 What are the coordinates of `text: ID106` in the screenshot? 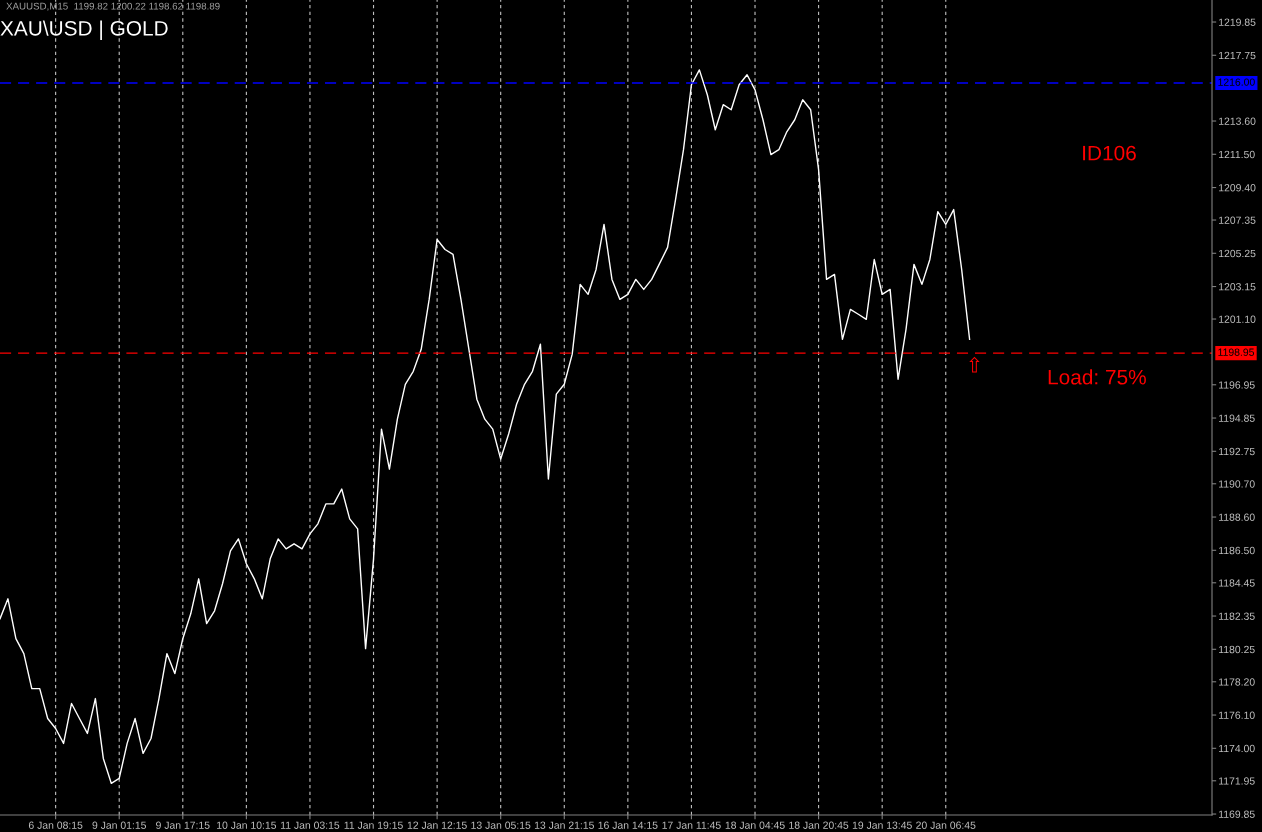 It's located at (1109, 153).